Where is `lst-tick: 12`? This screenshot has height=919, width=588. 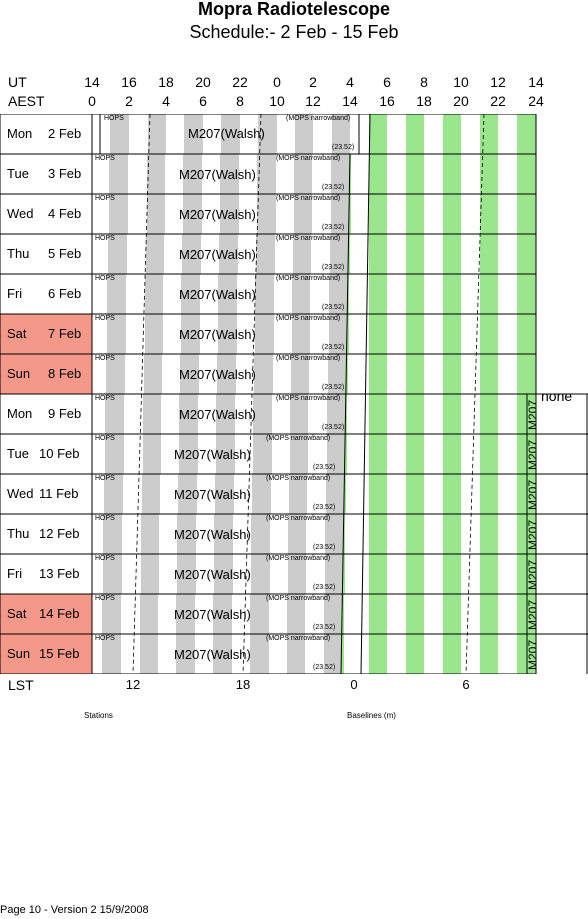
lst-tick: 12 is located at coordinates (133, 684).